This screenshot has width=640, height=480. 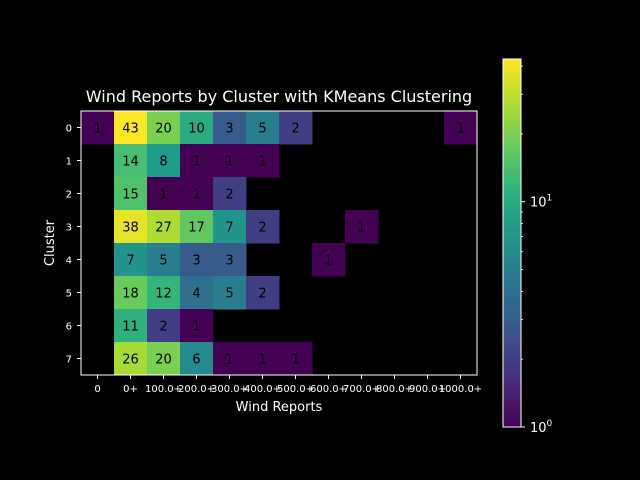 I want to click on cell-value-label: 7, so click(x=229, y=228).